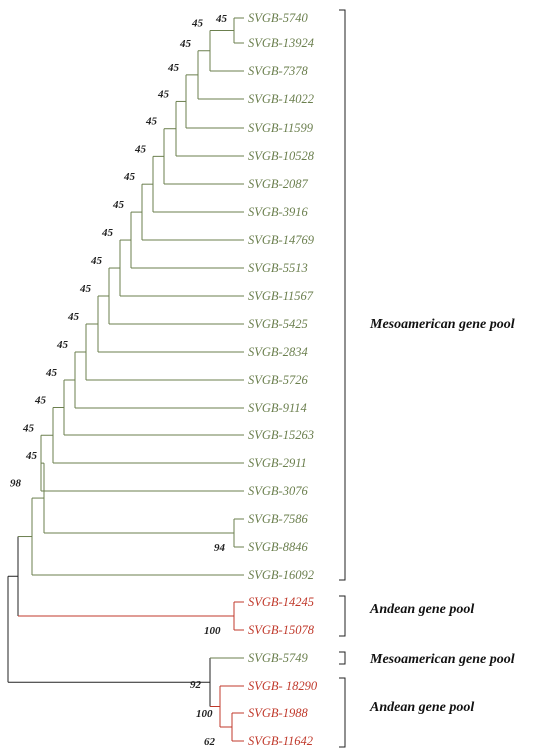  What do you see at coordinates (278, 324) in the screenshot?
I see `leaf-label: SVGB-5425` at bounding box center [278, 324].